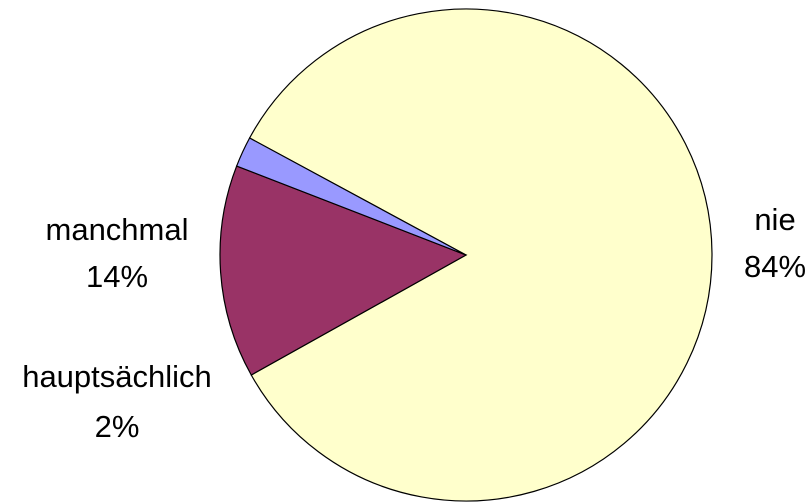  I want to click on pie-slice-manchmal, so click(343, 270).